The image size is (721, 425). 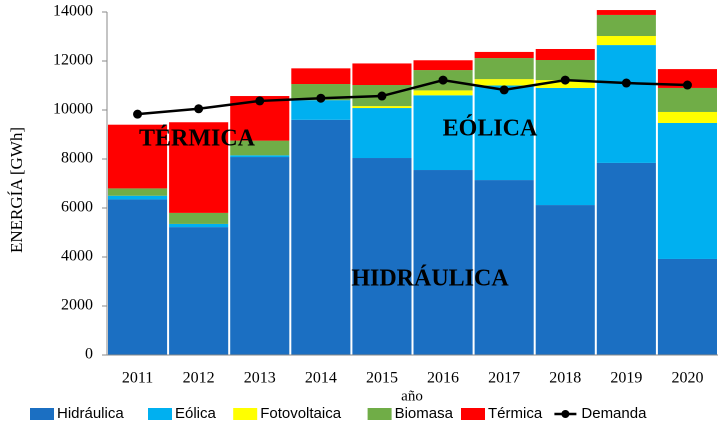 I want to click on y-tick-label: 0, so click(x=89, y=354).